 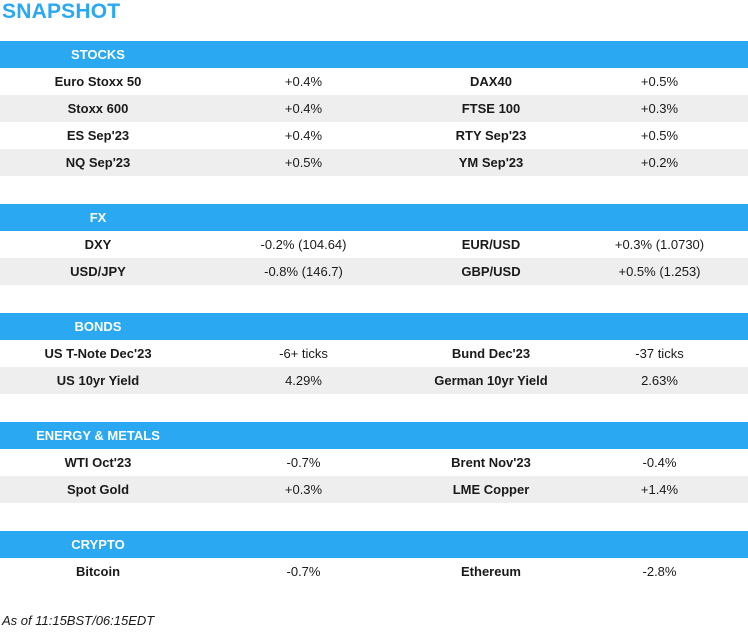 I want to click on table-row: Euro Stoxx 50 +0.4% DAX40 +0.5%, so click(x=374, y=81).